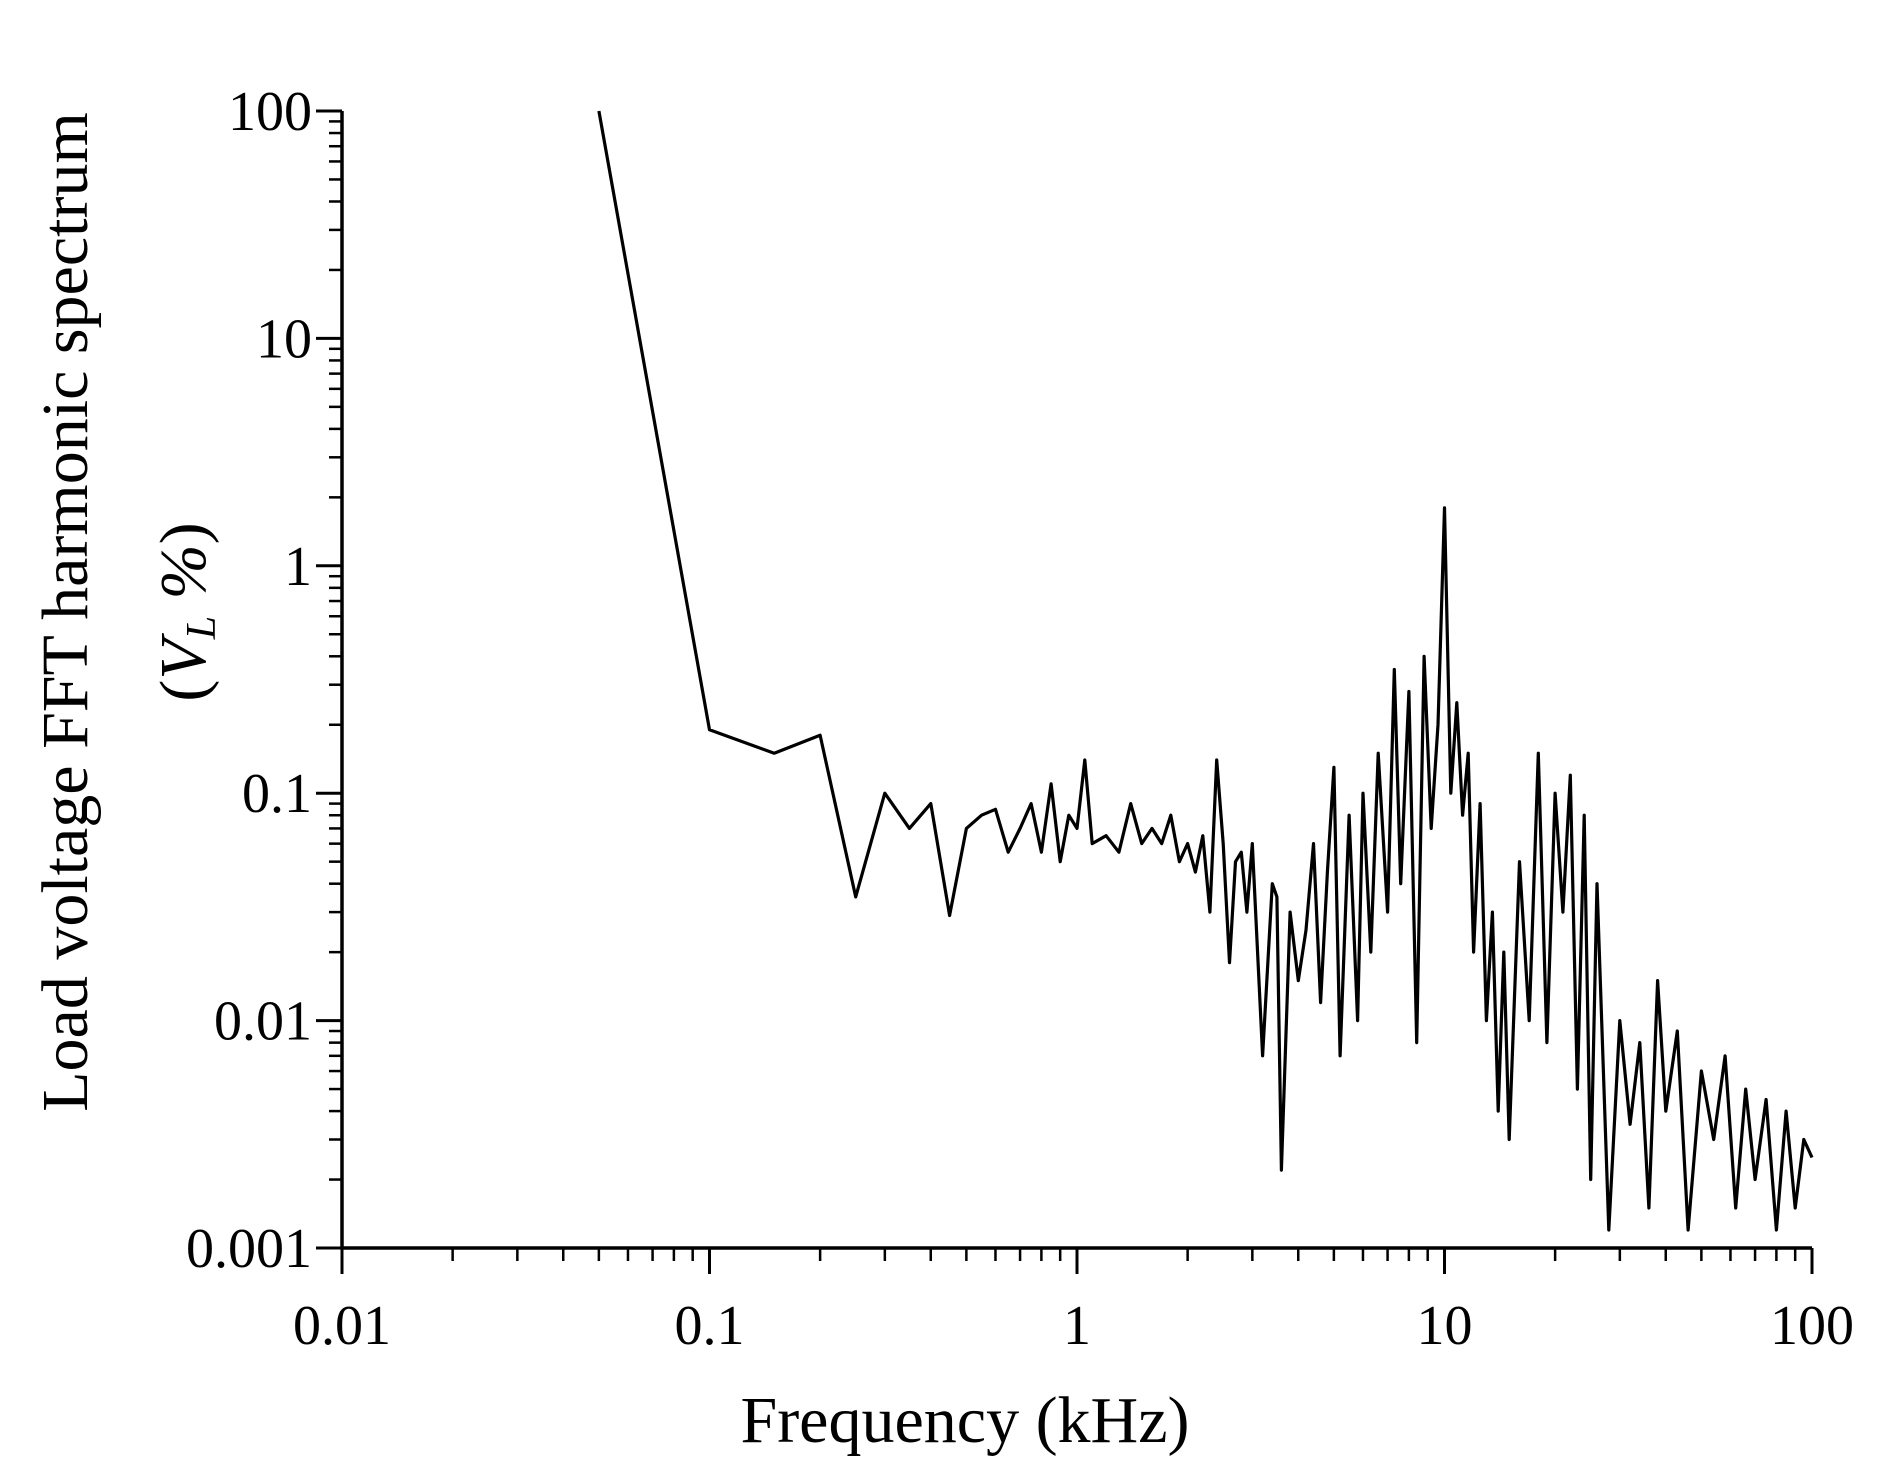 This screenshot has width=1883, height=1476. What do you see at coordinates (342, 1326) in the screenshot?
I see `x-tick-label: 0.01` at bounding box center [342, 1326].